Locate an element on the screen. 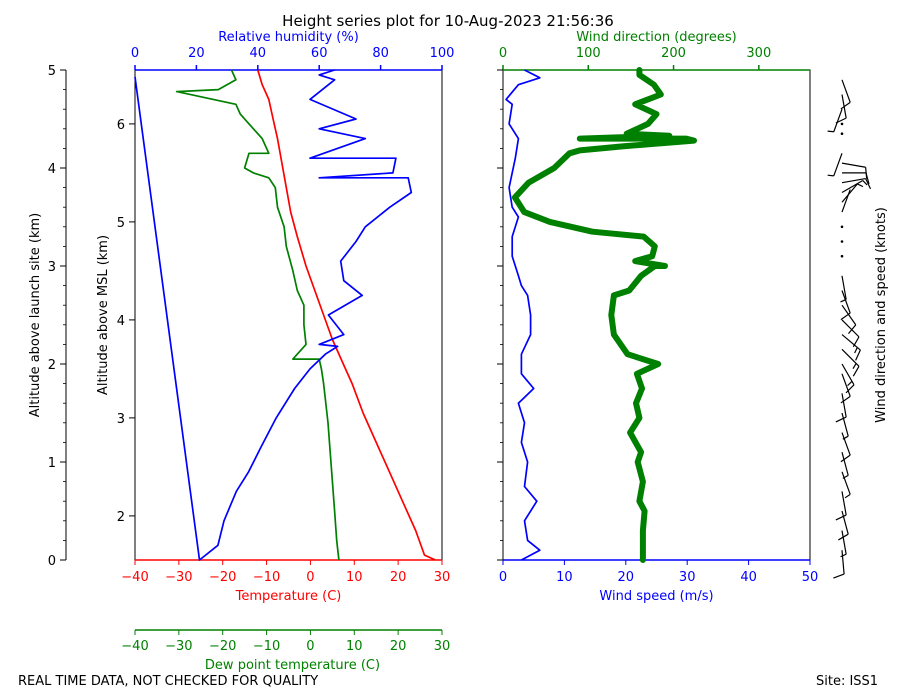 The height and width of the screenshot is (700, 900). wind-speed-axis-label: Wind speed (m/s) is located at coordinates (656, 596).